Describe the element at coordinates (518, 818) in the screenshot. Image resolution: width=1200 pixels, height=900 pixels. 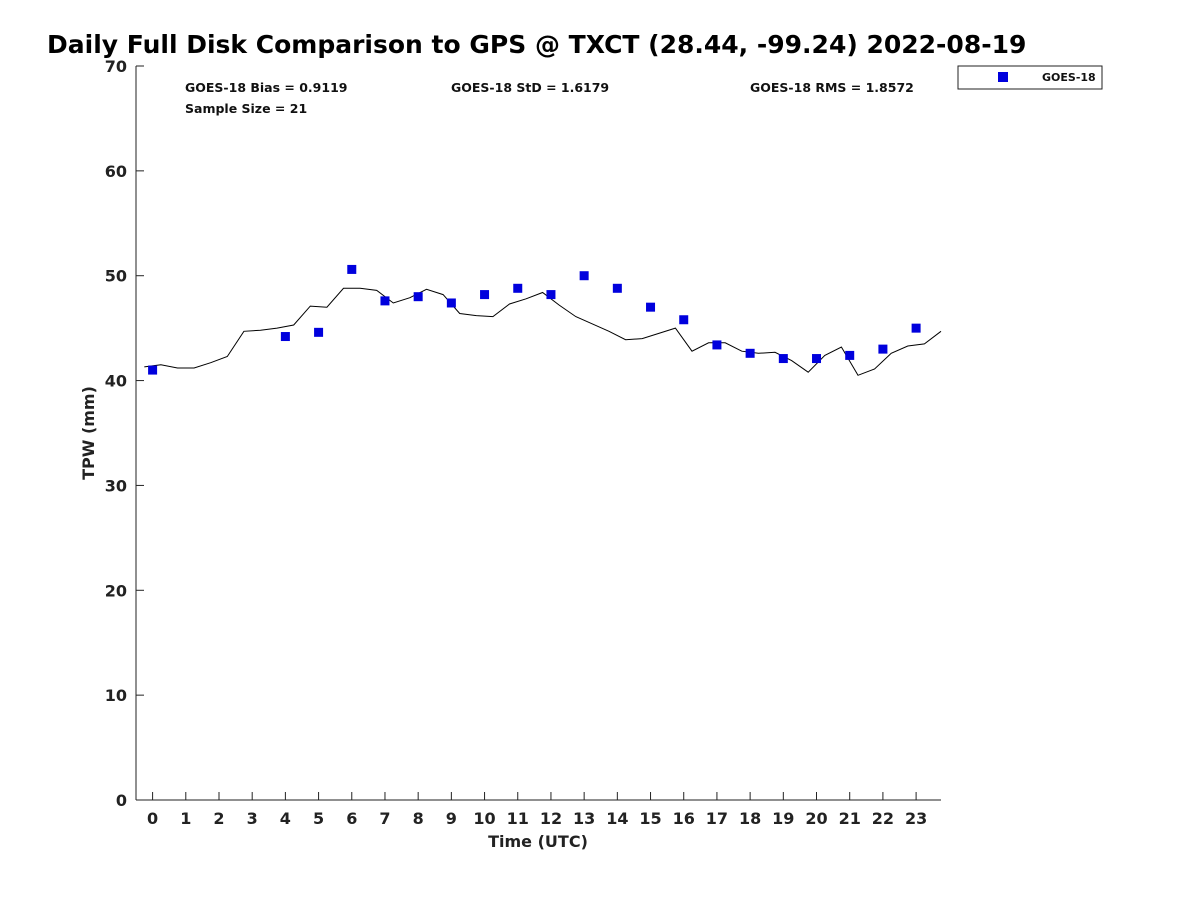
I see `x-tick-label: 11` at that location.